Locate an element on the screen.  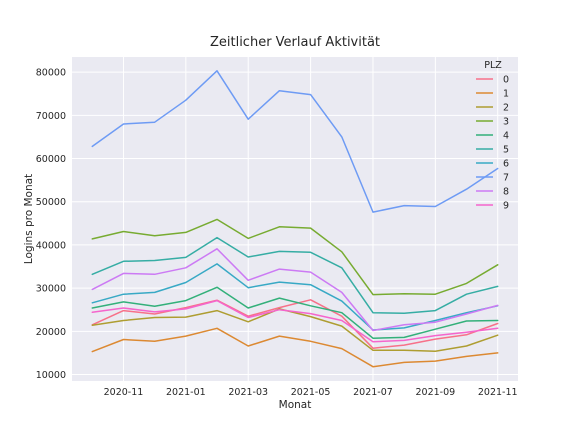
legend-entry: 7 is located at coordinates (506, 178).